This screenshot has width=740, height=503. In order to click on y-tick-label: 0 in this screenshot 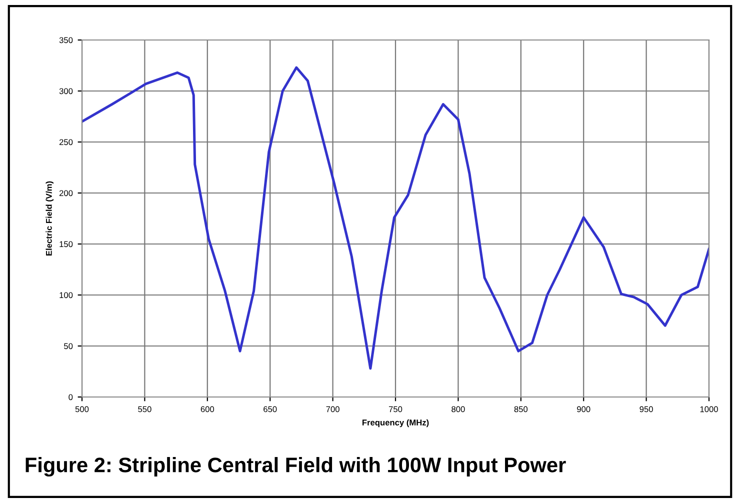, I will do `click(70, 397)`.